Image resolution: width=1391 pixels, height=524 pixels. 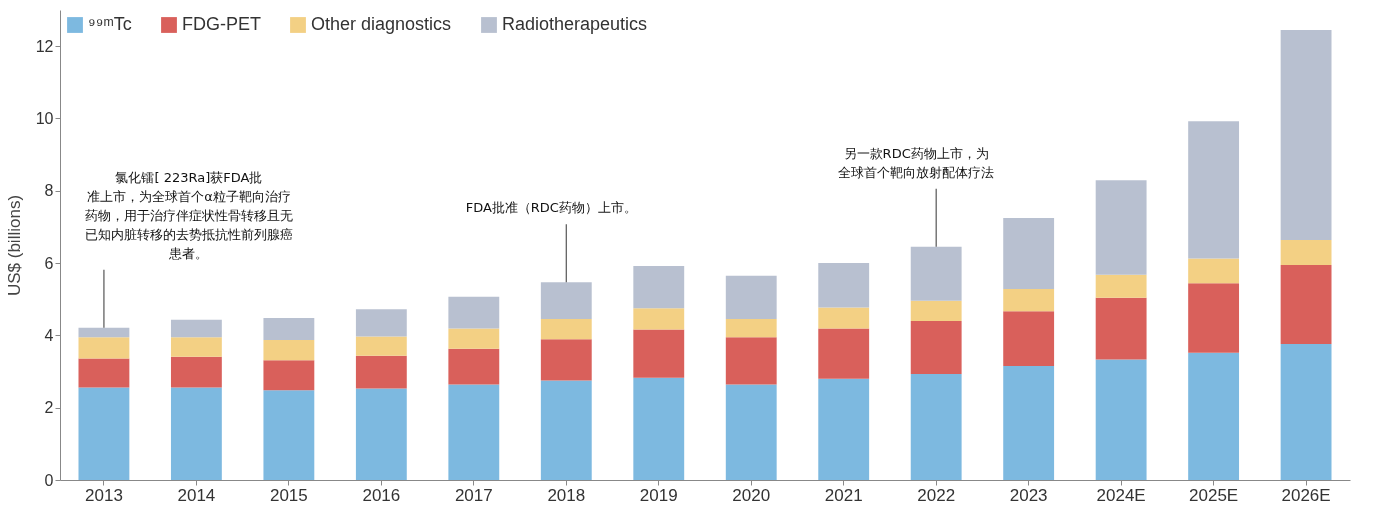 I want to click on x-tick-label: 2017, so click(x=473, y=495).